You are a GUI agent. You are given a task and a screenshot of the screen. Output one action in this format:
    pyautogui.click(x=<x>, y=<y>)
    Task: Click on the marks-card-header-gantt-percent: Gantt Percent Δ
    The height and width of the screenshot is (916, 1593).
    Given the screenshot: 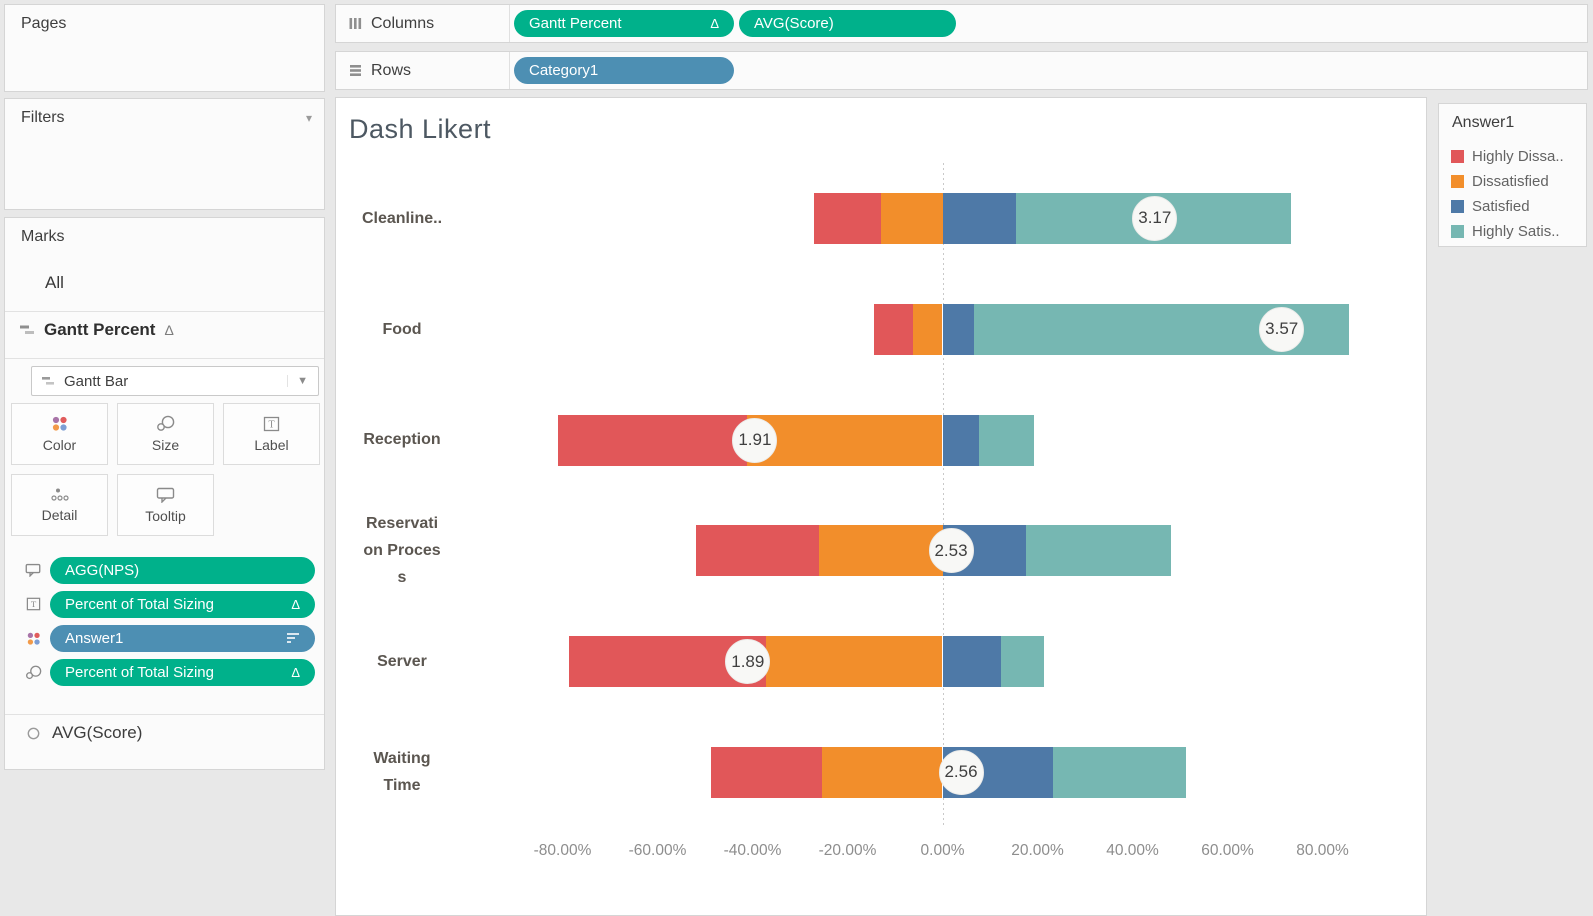 What is the action you would take?
    pyautogui.click(x=97, y=330)
    